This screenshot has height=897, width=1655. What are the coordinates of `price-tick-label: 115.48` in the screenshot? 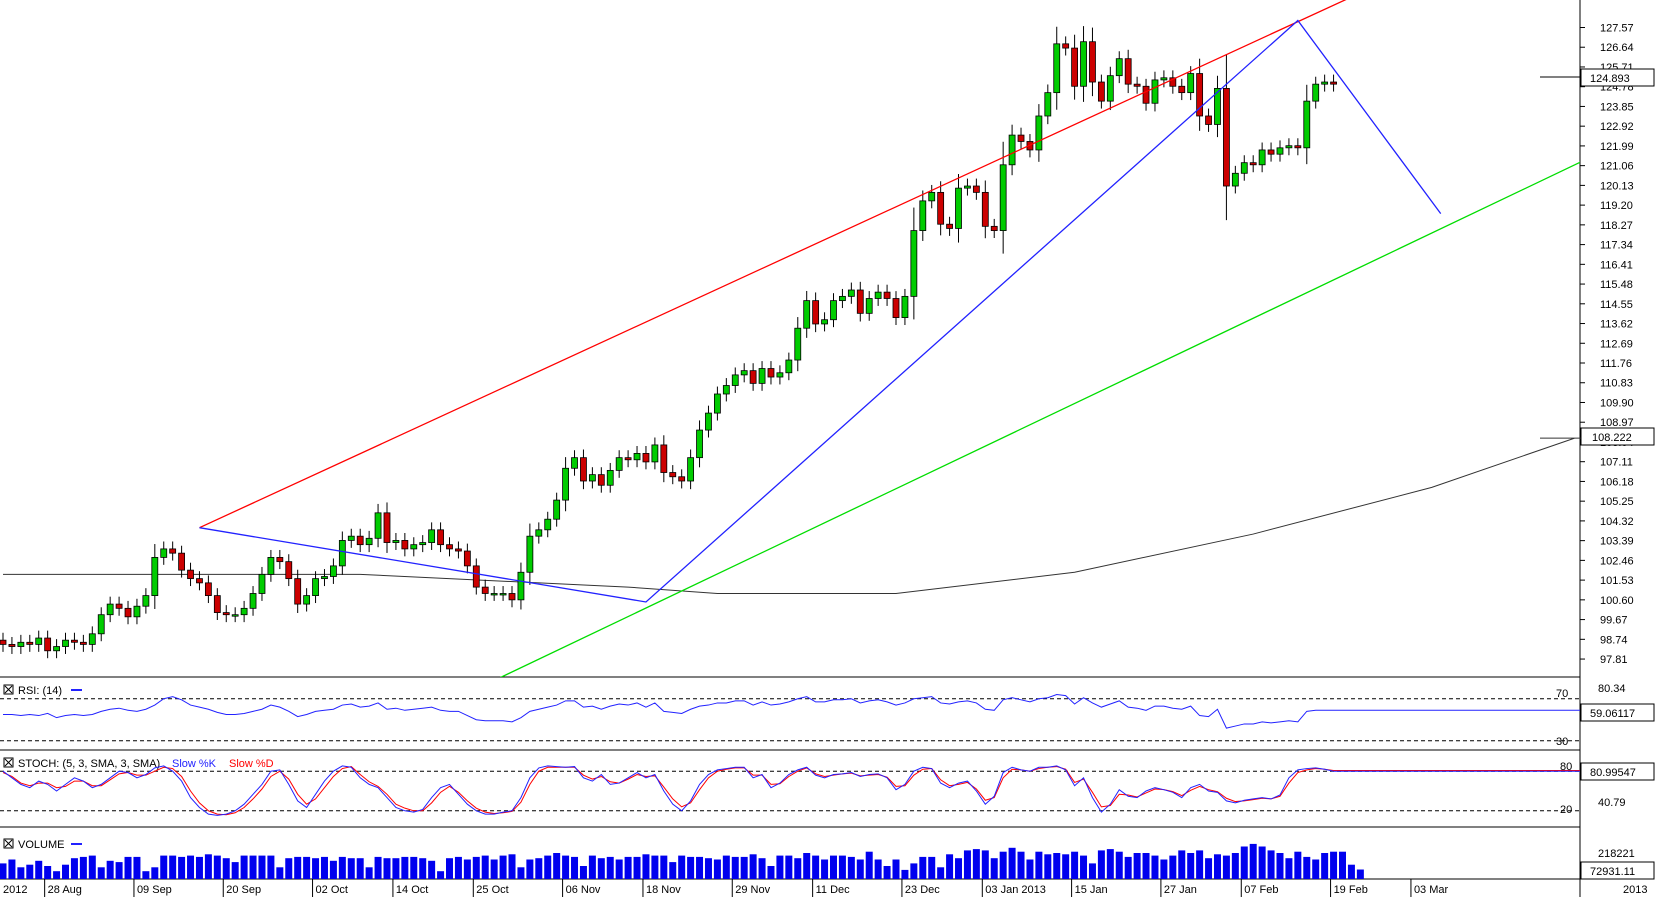 It's located at (1616, 285).